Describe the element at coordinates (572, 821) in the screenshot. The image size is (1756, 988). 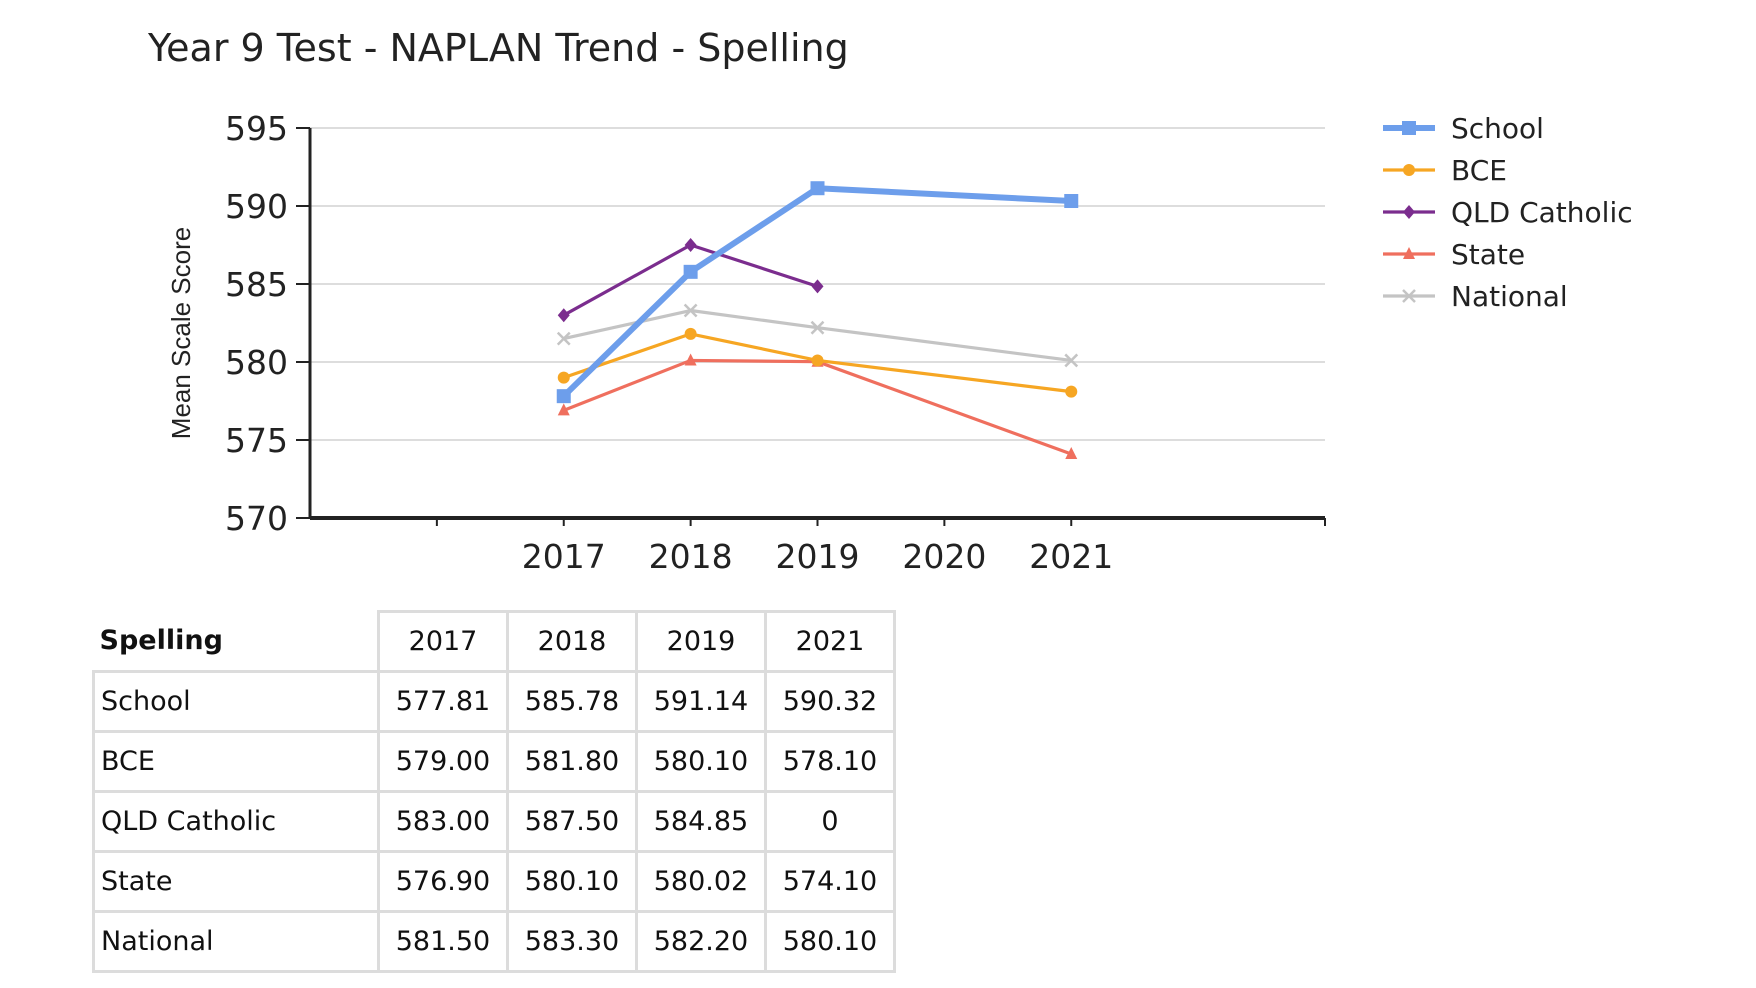
I see `table-cell: 587.50` at that location.